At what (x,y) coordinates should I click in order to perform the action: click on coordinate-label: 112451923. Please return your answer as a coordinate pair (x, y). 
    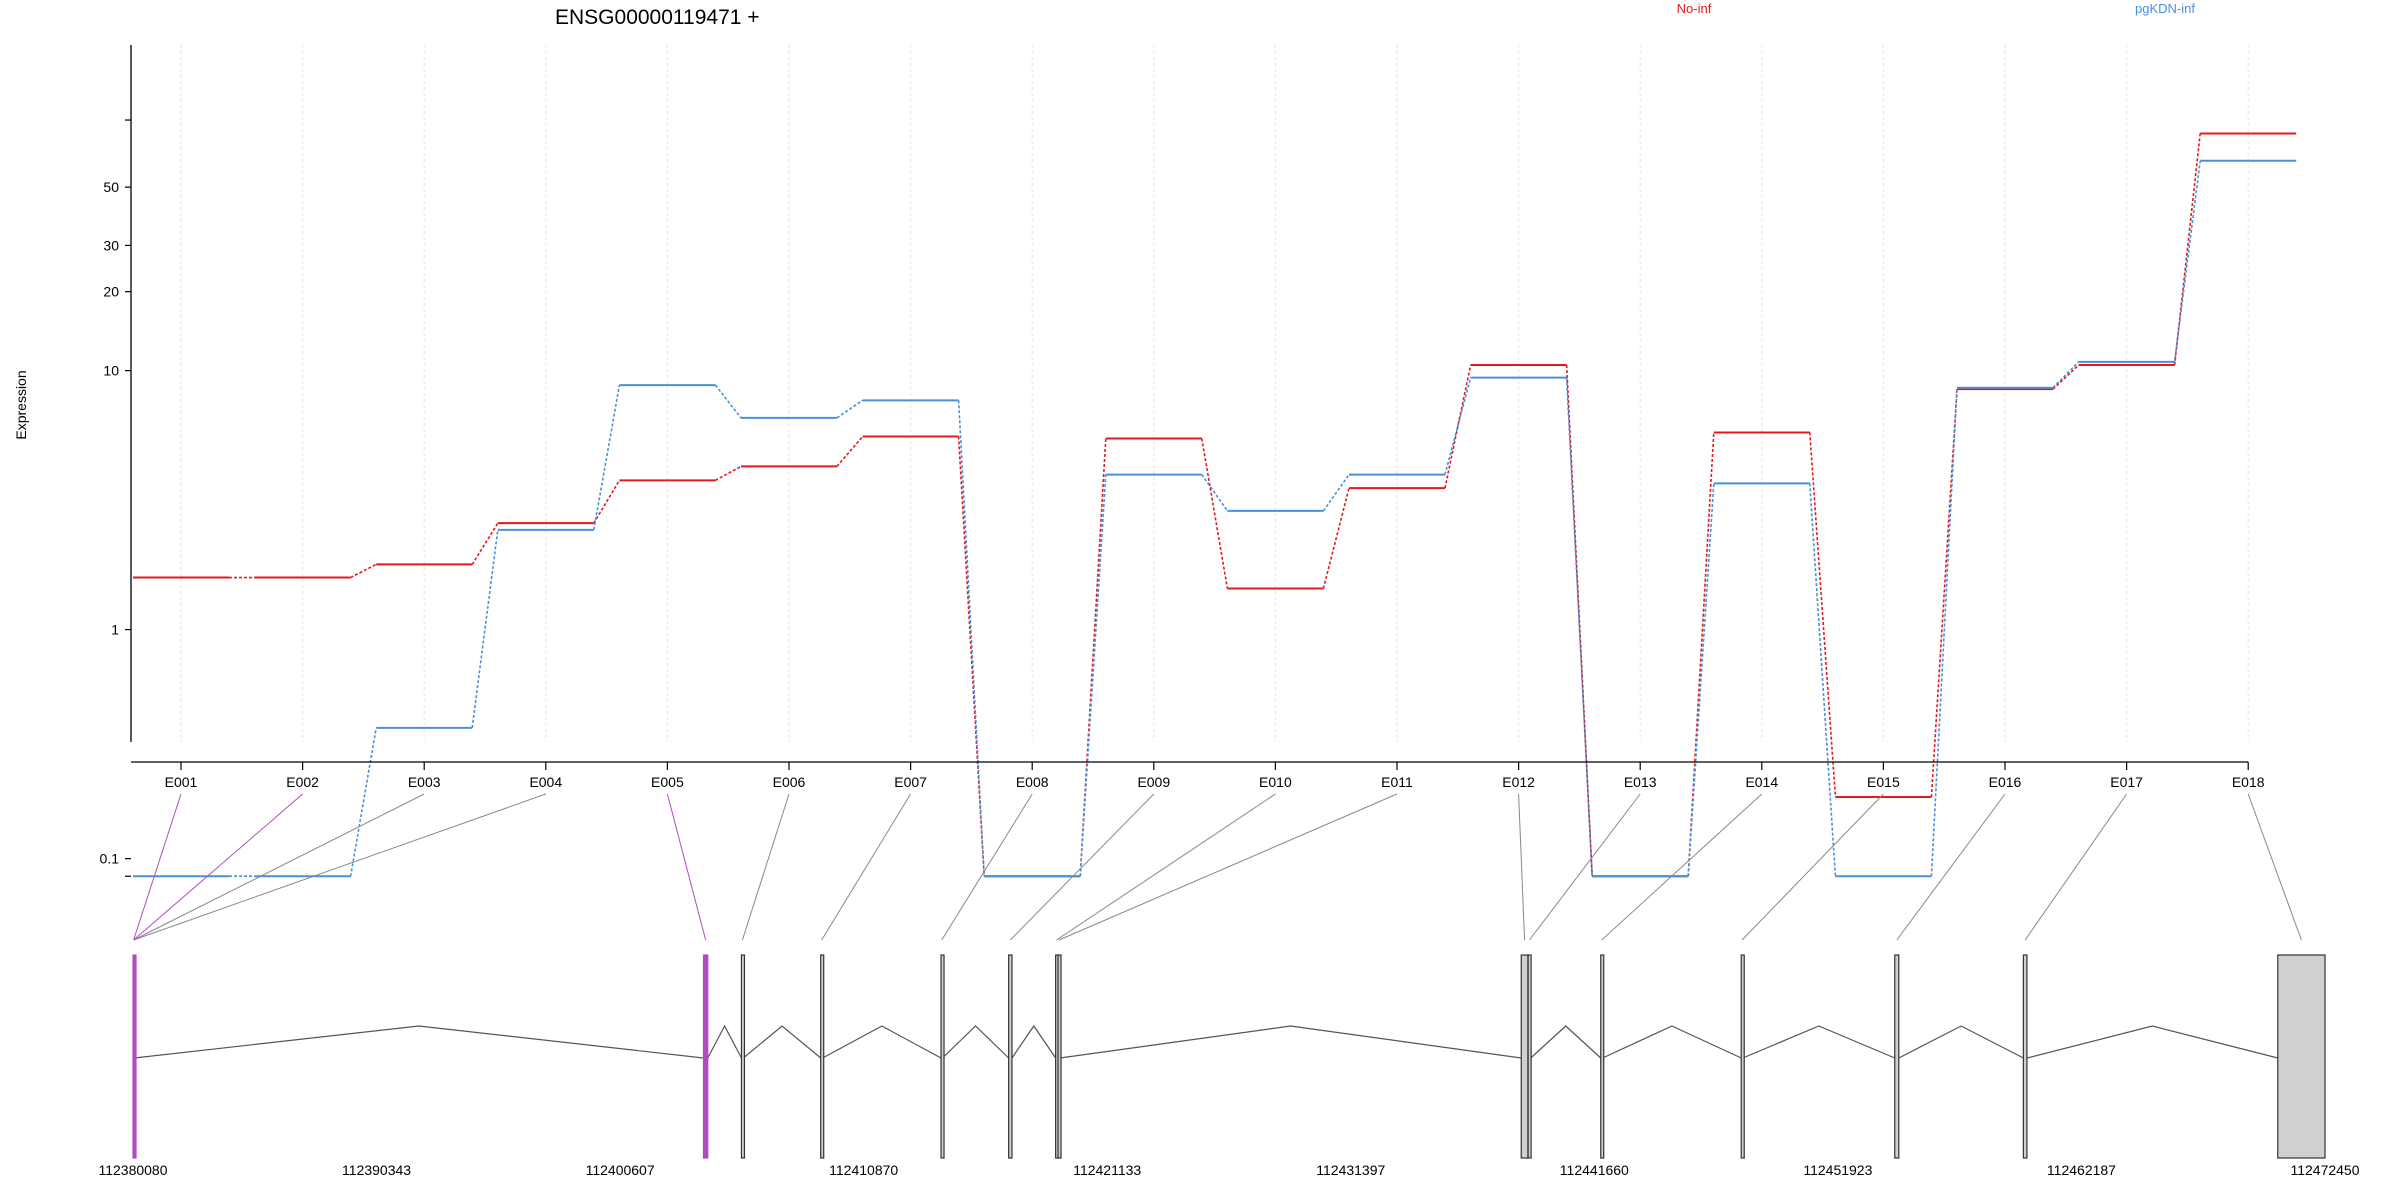
    Looking at the image, I should click on (1837, 1170).